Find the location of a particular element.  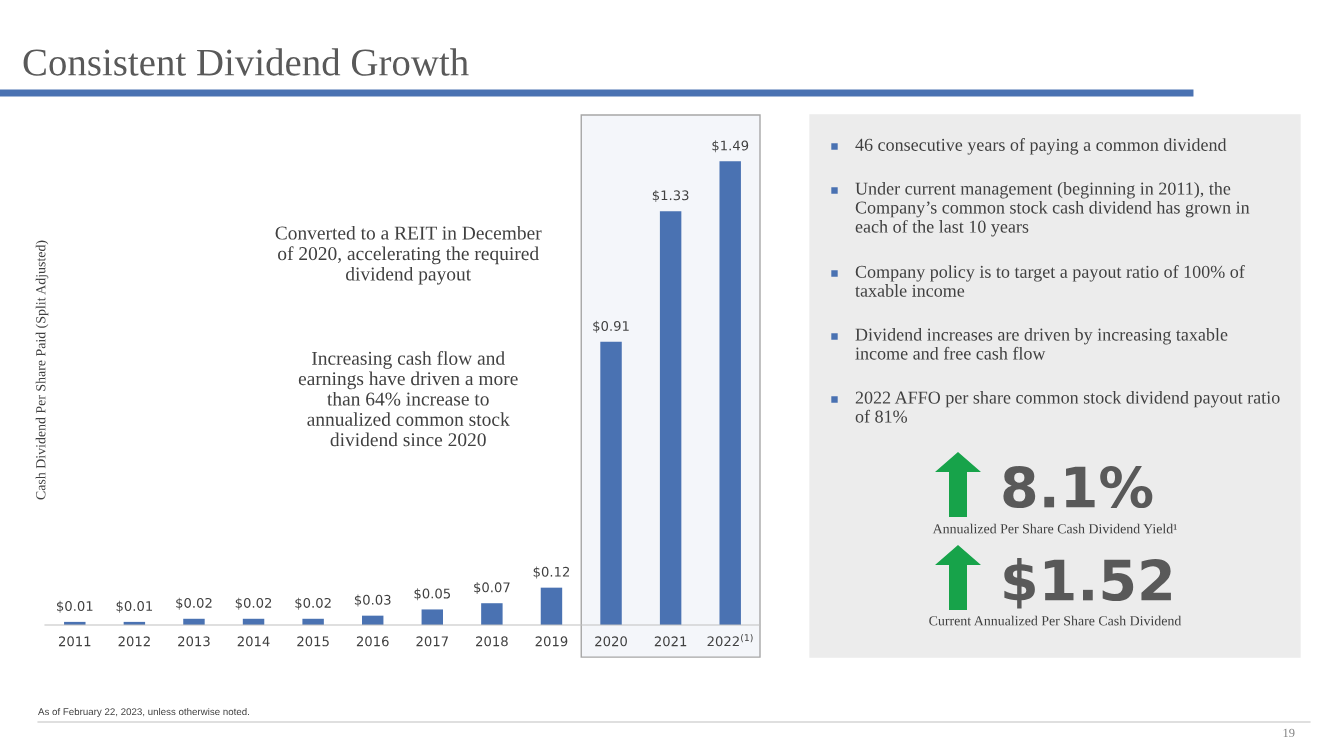

text: 19 is located at coordinates (1289, 733).